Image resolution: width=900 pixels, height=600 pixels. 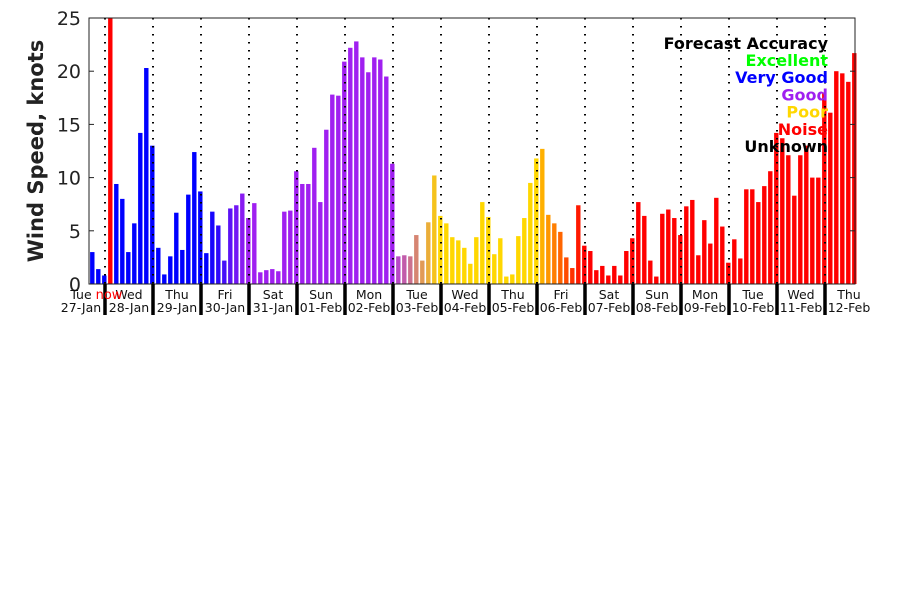 What do you see at coordinates (36, 151) in the screenshot?
I see `y-axis-label: Wind Speed, knots` at bounding box center [36, 151].